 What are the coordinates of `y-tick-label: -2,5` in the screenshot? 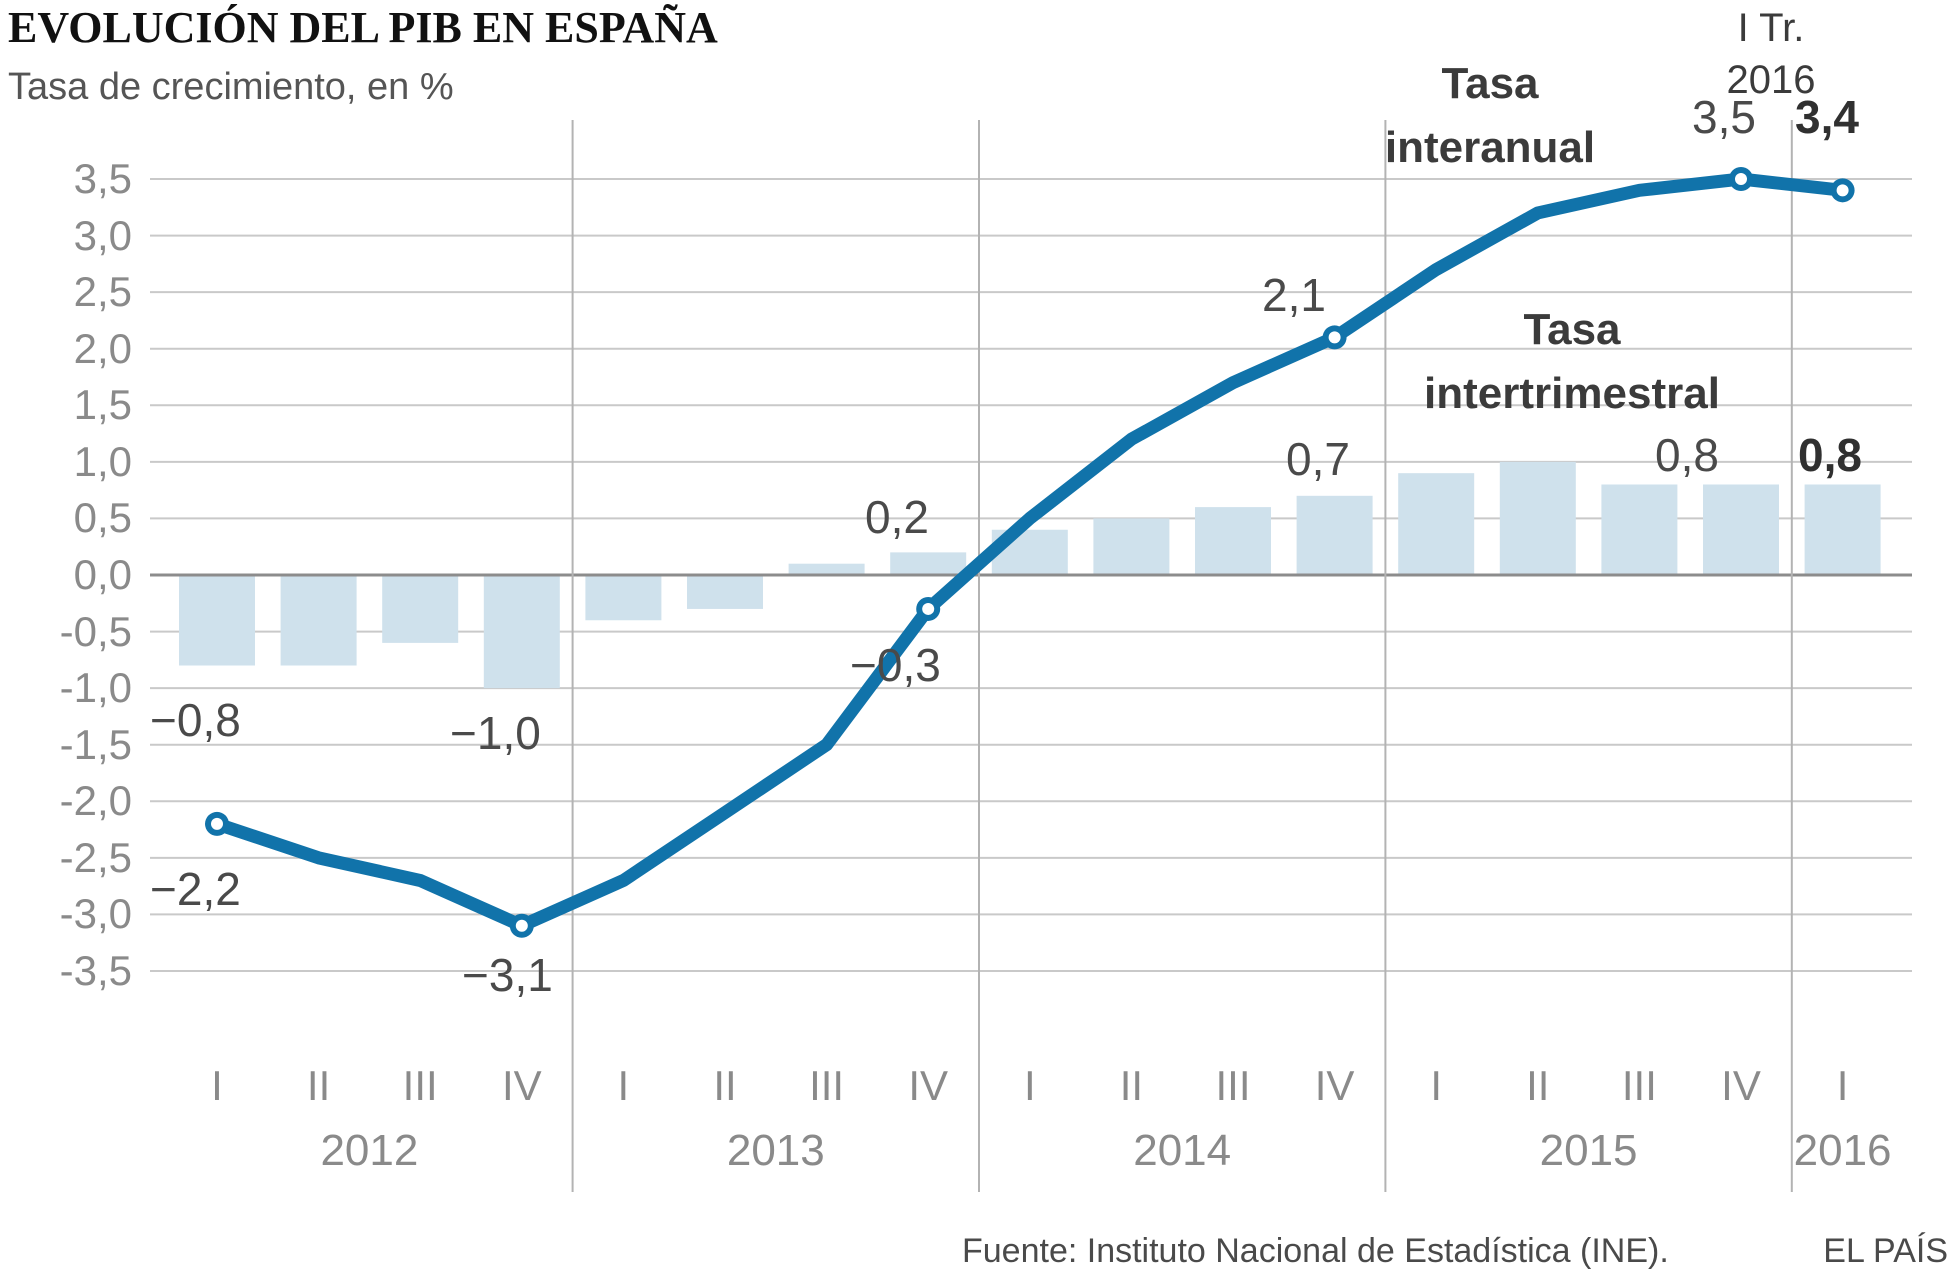 It's located at (95, 857).